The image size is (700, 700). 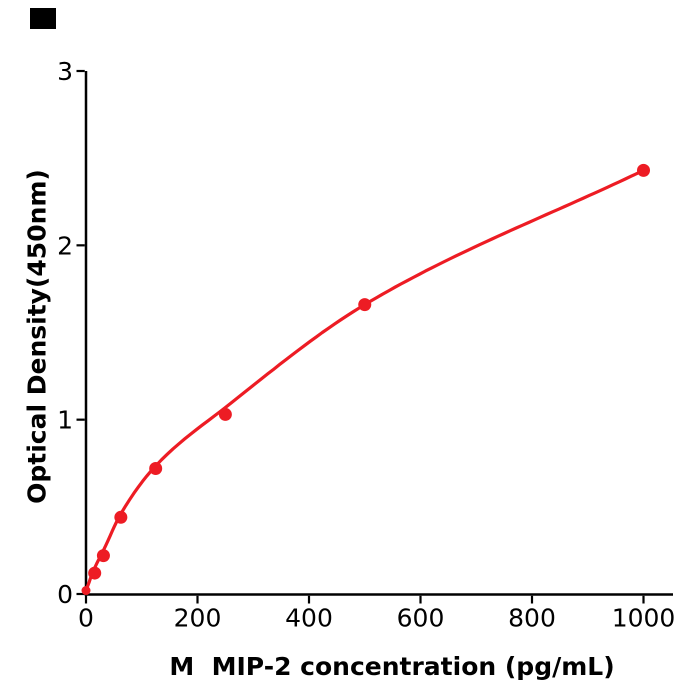 I want to click on y-tick-label: 2, so click(x=65, y=245).